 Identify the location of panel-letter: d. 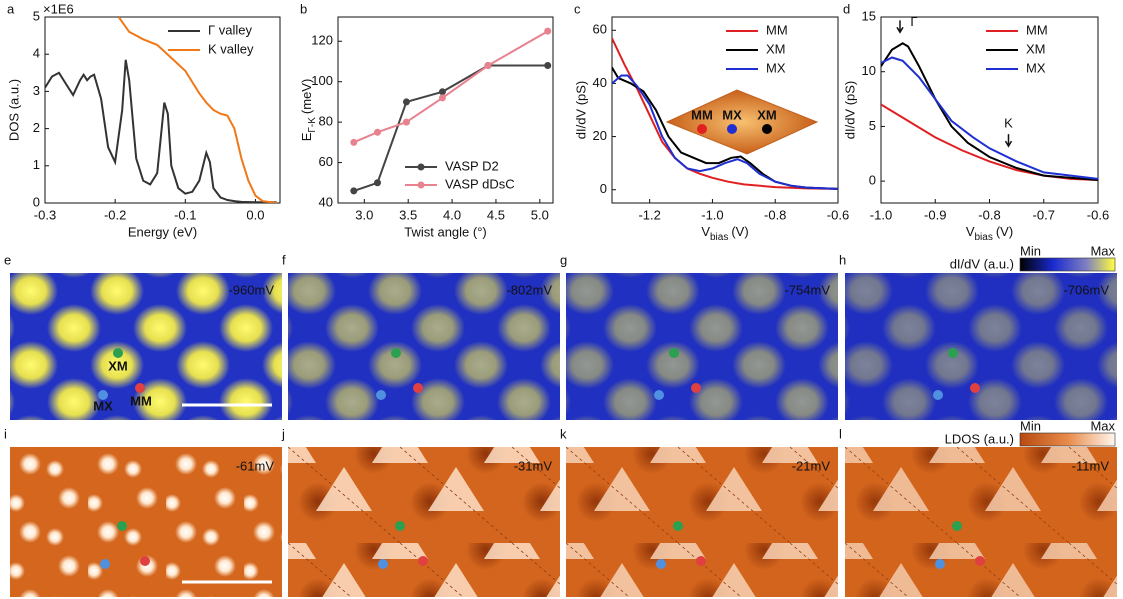
(846, 8).